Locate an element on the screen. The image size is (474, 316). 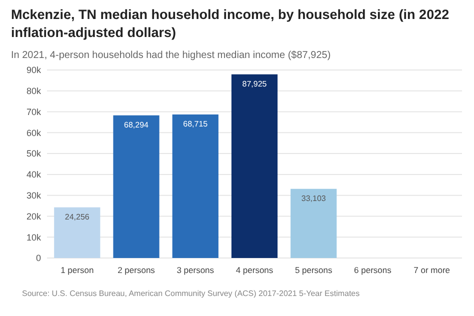
x-tick-label: 3 persons is located at coordinates (195, 270).